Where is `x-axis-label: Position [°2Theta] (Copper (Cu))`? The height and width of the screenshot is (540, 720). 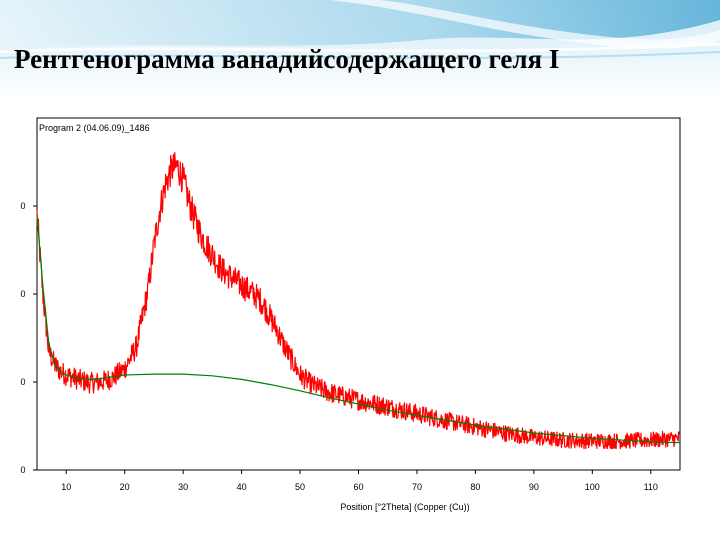 x-axis-label: Position [°2Theta] (Copper (Cu)) is located at coordinates (404, 507).